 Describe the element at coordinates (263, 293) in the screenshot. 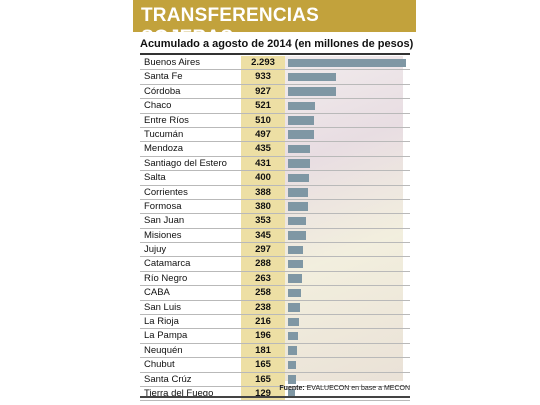

I see `value-label: 258` at that location.